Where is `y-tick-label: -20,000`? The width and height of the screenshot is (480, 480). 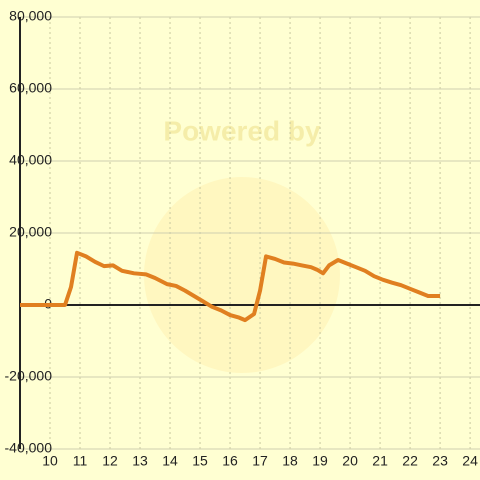 y-tick-label: -20,000 is located at coordinates (29, 376).